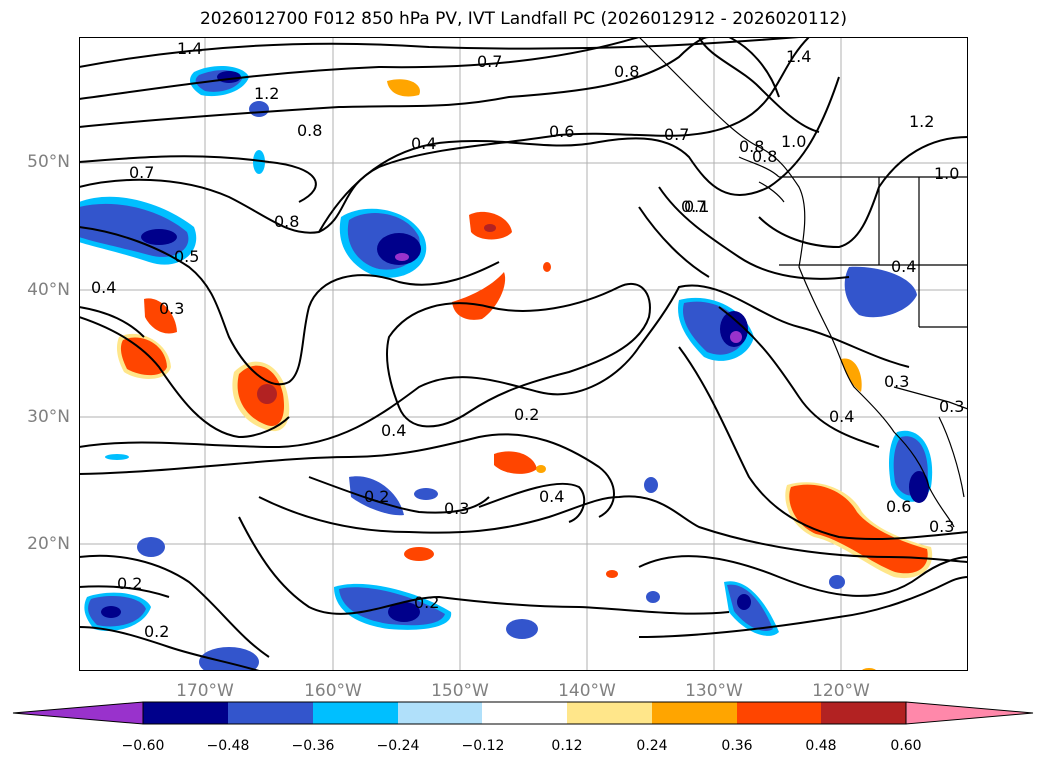 The height and width of the screenshot is (765, 1047). What do you see at coordinates (205, 691) in the screenshot?
I see `lon-tick: 170°W` at bounding box center [205, 691].